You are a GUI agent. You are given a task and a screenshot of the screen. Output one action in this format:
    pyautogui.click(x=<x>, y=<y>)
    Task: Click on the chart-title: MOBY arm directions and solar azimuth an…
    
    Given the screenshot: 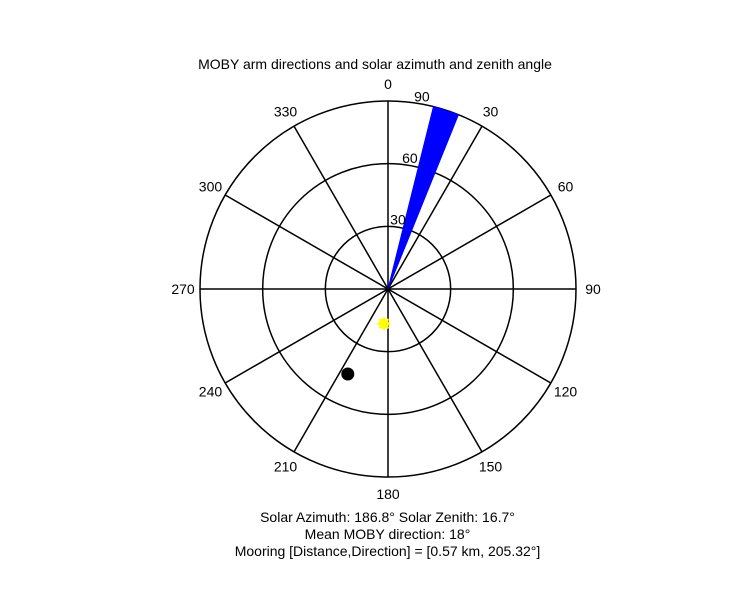 What is the action you would take?
    pyautogui.click(x=375, y=64)
    